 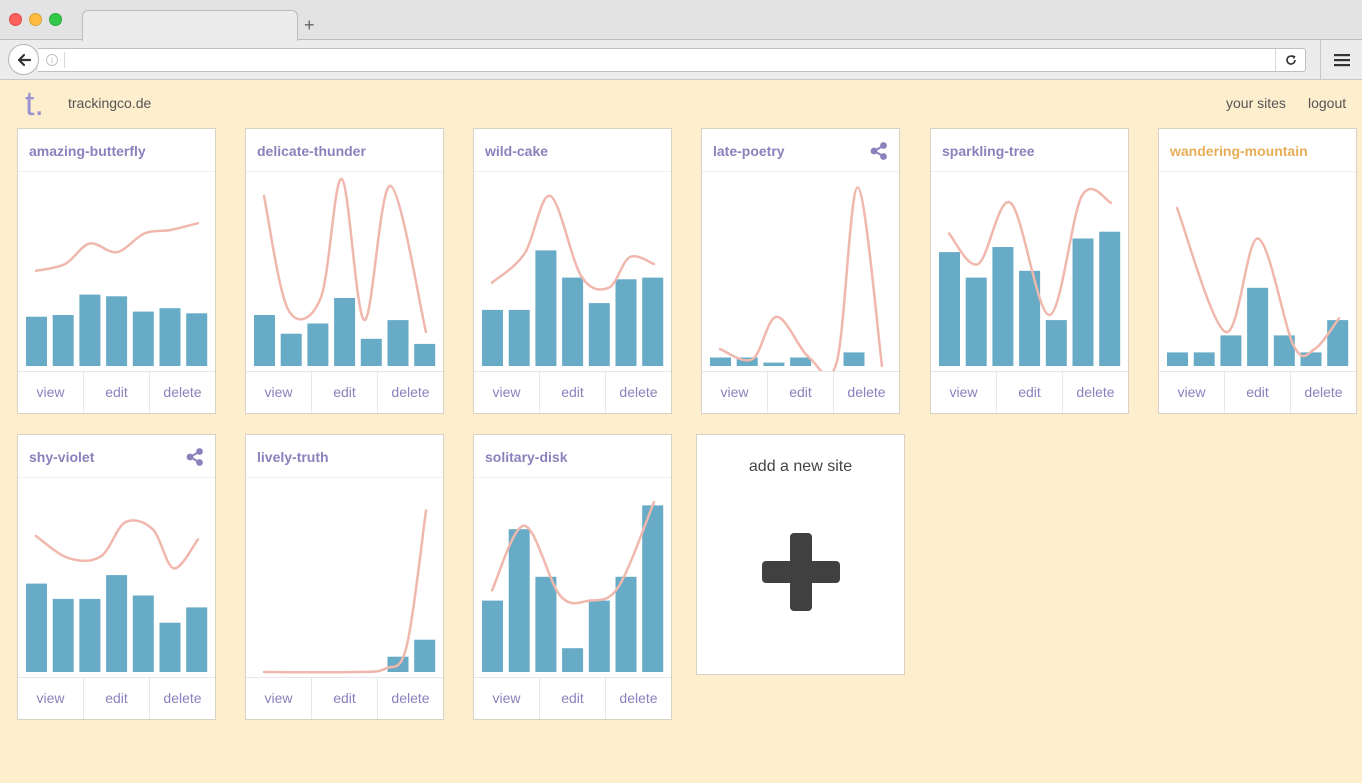 I want to click on site-name: trackingco.de, so click(x=110, y=103).